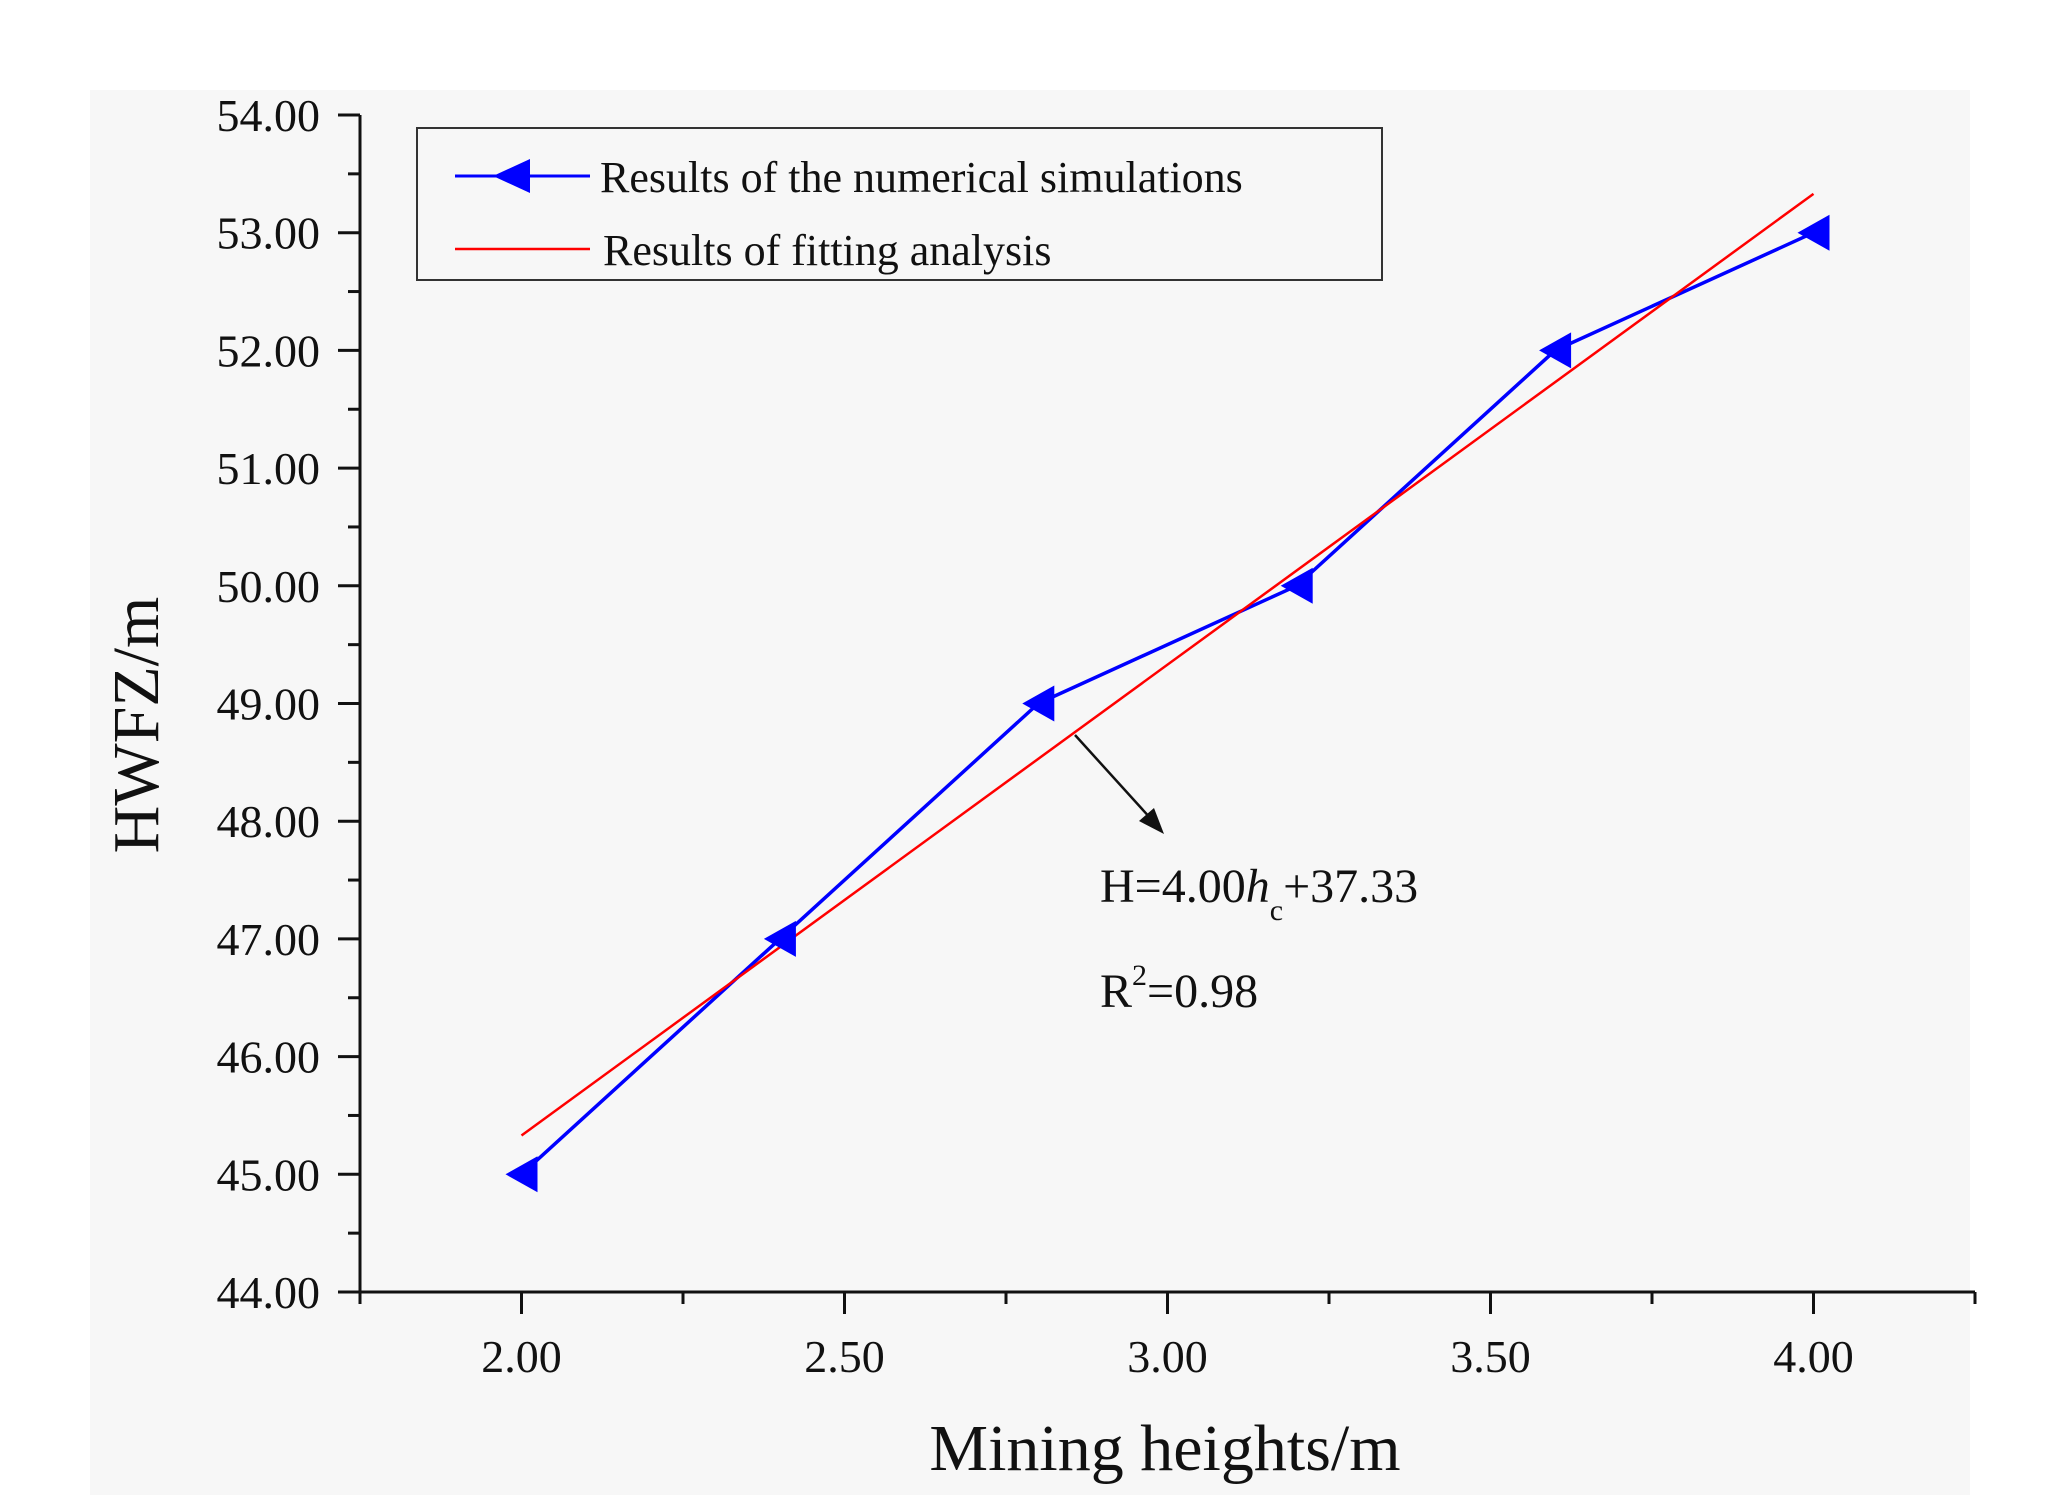 This screenshot has height=1511, width=2051. What do you see at coordinates (269, 350) in the screenshot?
I see `y-tick-label: 52.00` at bounding box center [269, 350].